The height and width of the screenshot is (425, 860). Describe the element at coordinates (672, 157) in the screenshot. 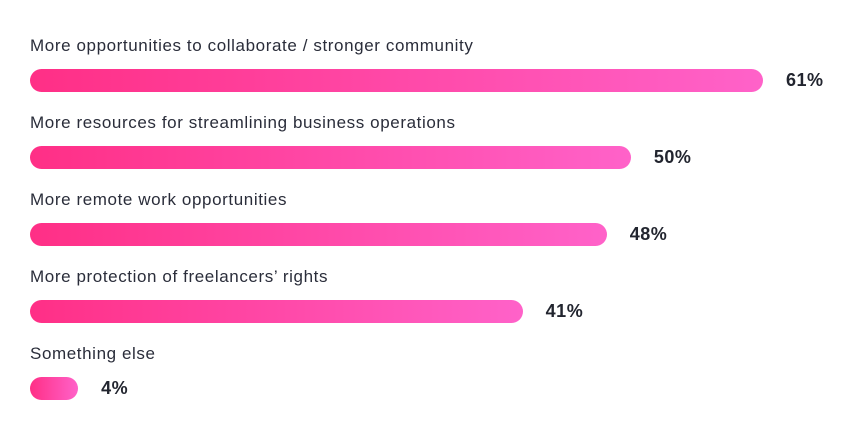

I see `value-label: 50%` at that location.